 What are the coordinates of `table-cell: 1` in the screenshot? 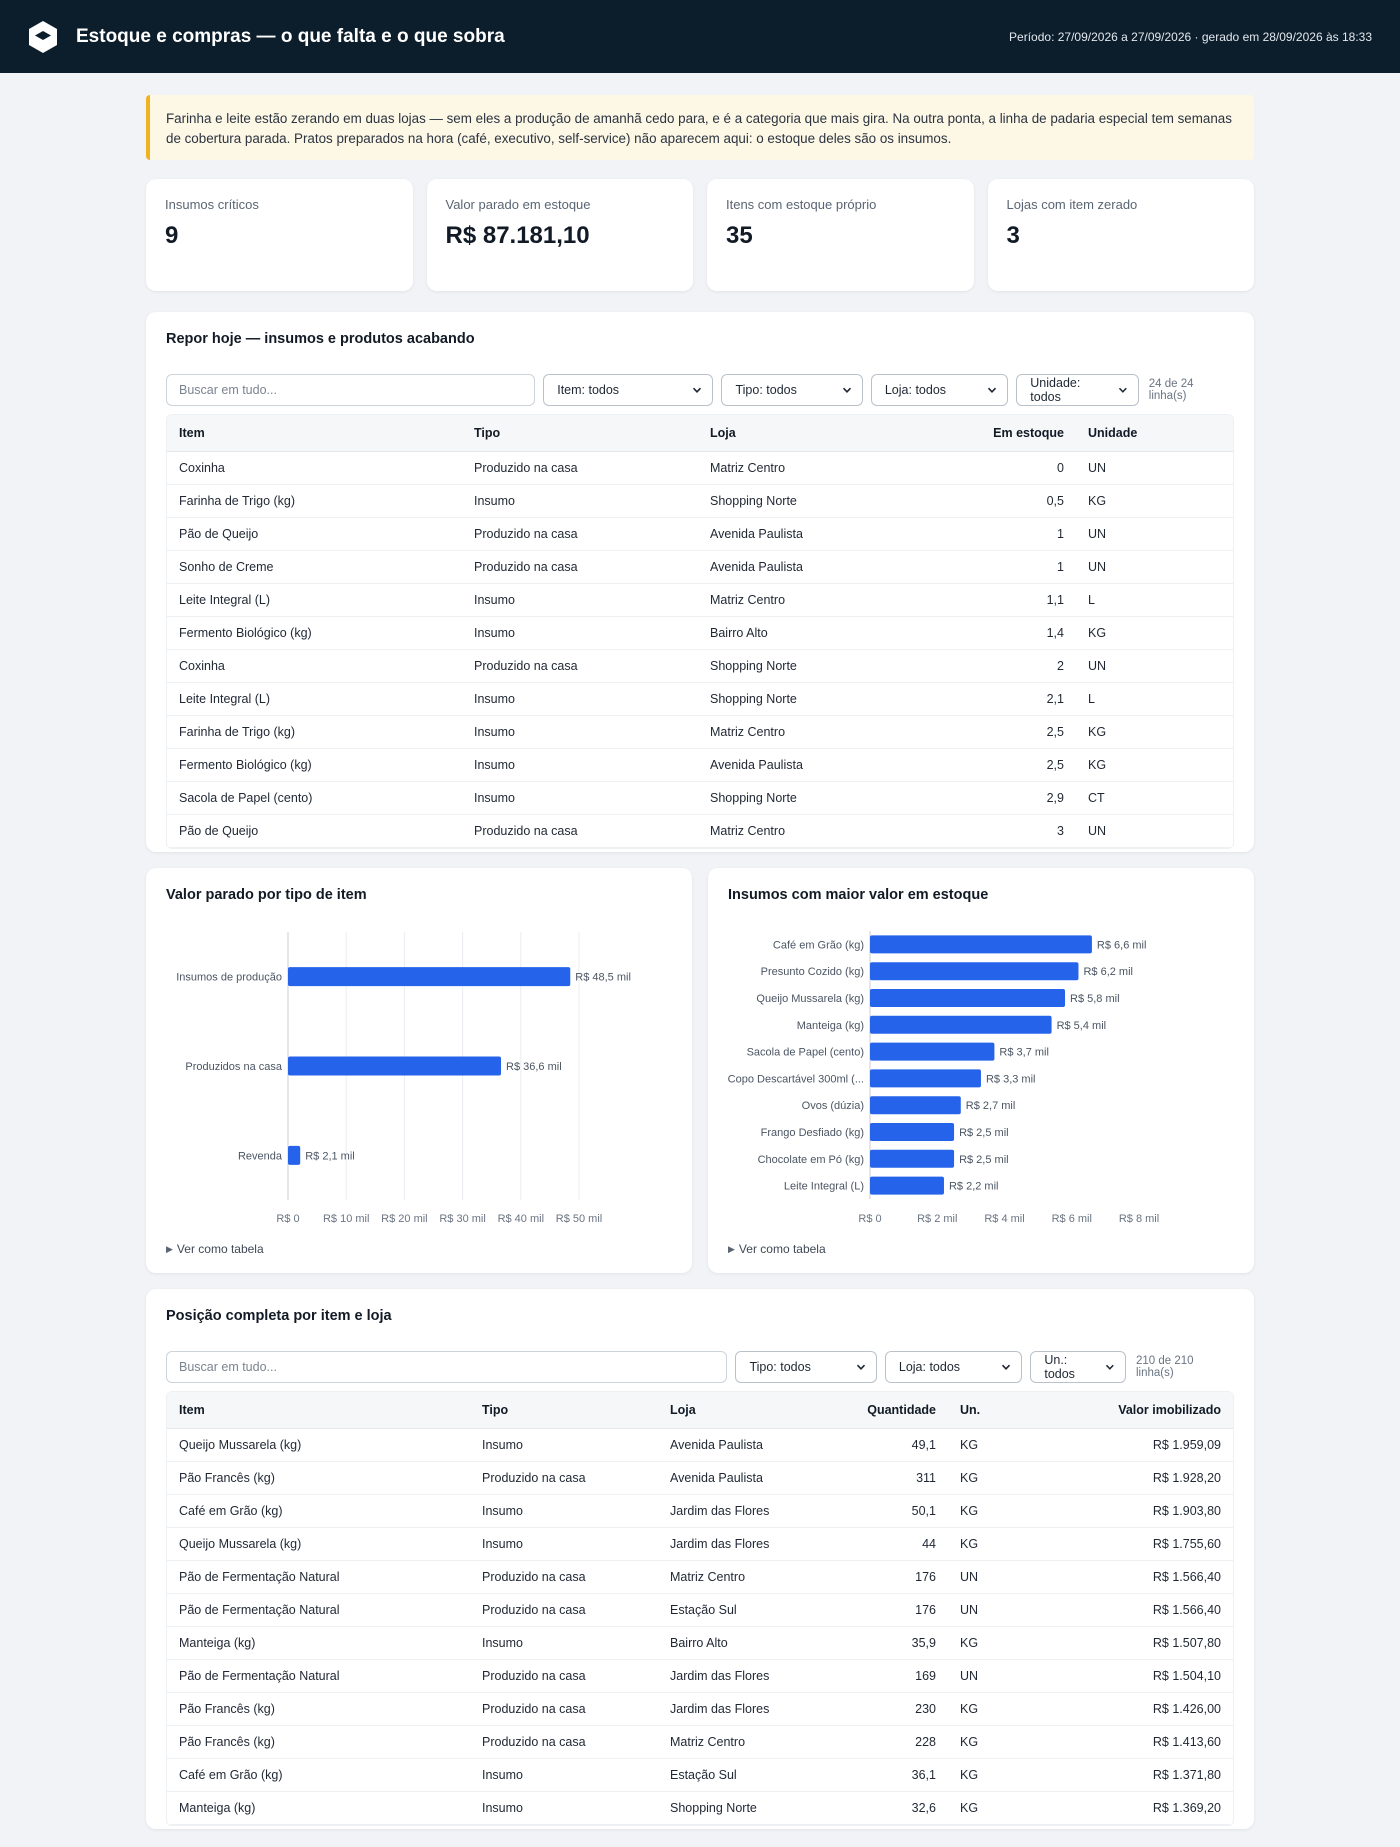 It's located at (996, 567).